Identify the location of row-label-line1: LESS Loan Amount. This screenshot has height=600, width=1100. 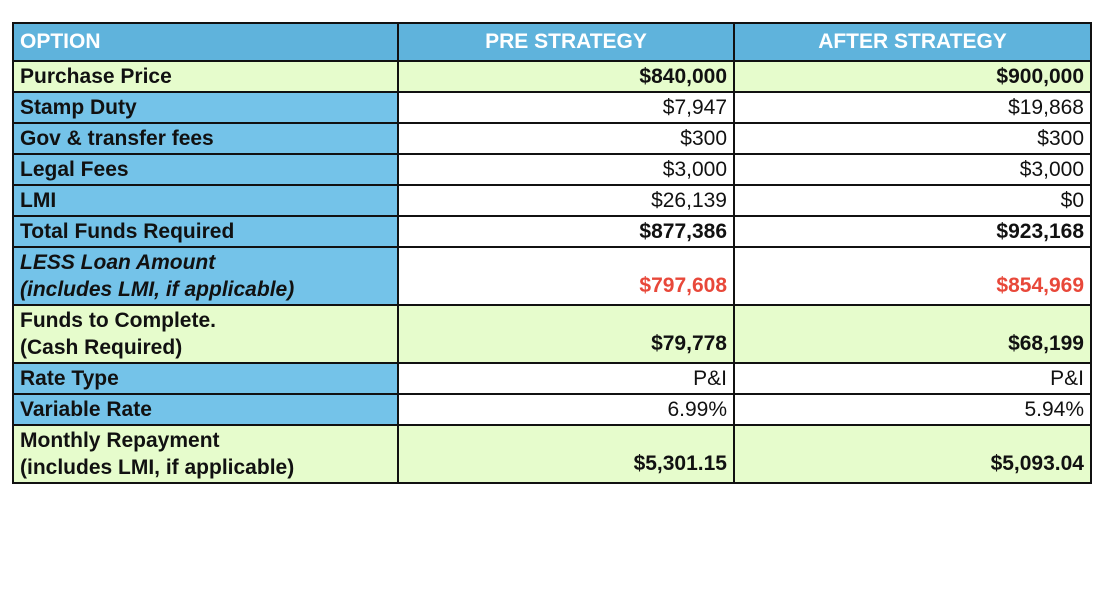
(118, 262).